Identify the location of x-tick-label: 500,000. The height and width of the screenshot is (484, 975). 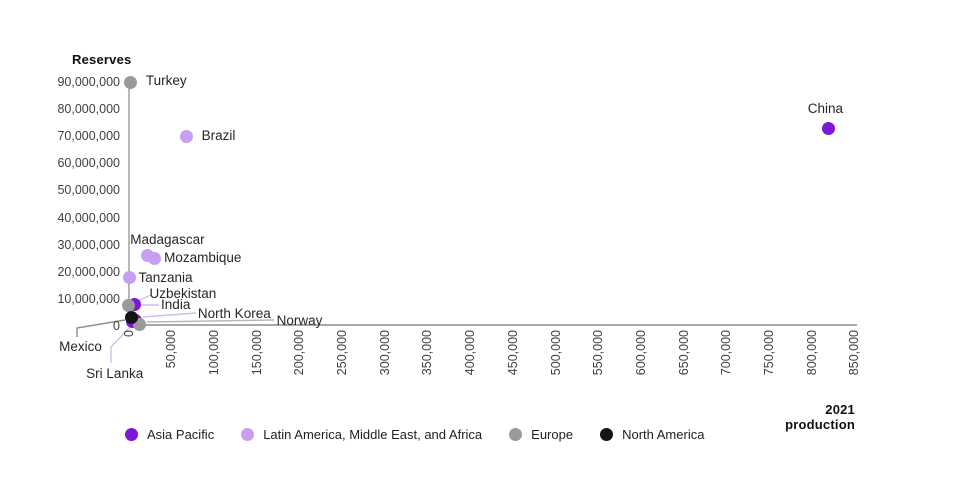
(555, 353).